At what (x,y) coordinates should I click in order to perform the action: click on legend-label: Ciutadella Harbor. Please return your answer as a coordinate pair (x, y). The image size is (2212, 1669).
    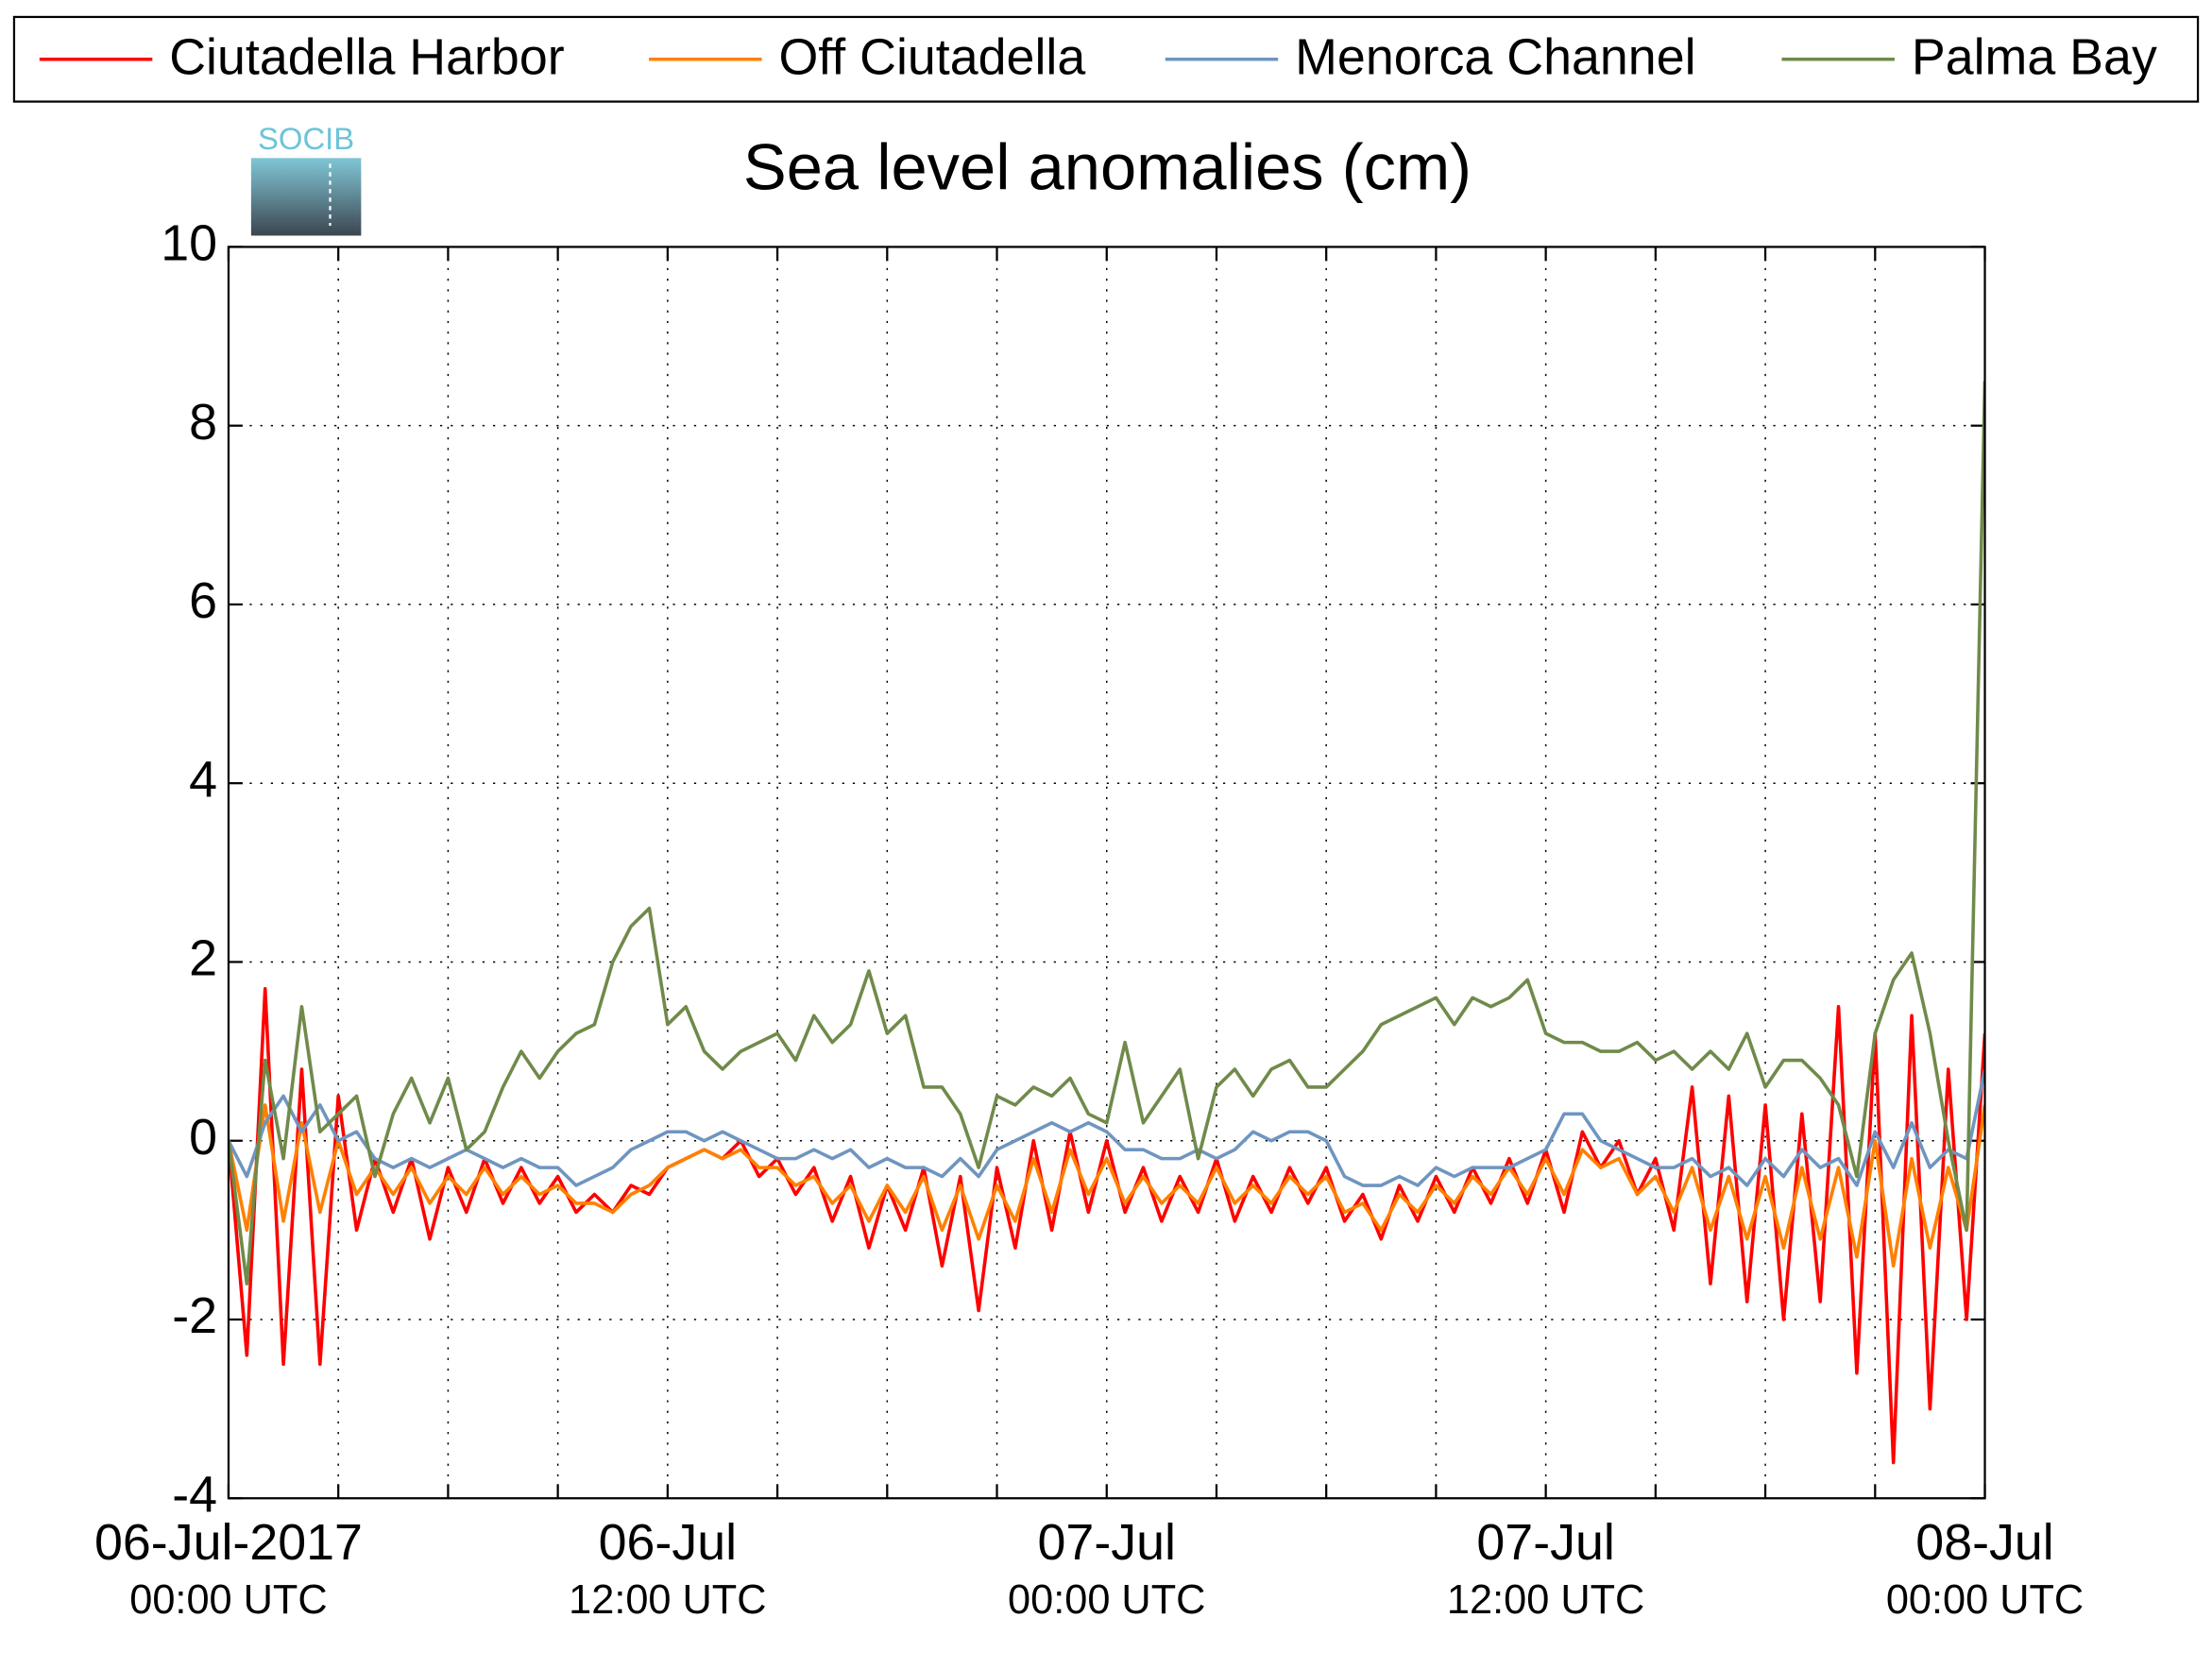
    Looking at the image, I should click on (366, 57).